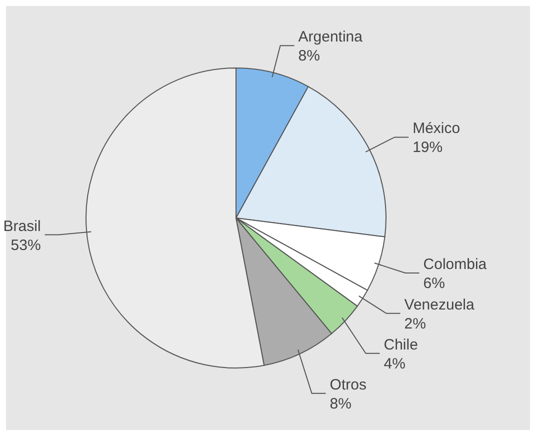  I want to click on data-label: 53%, so click(25, 245).